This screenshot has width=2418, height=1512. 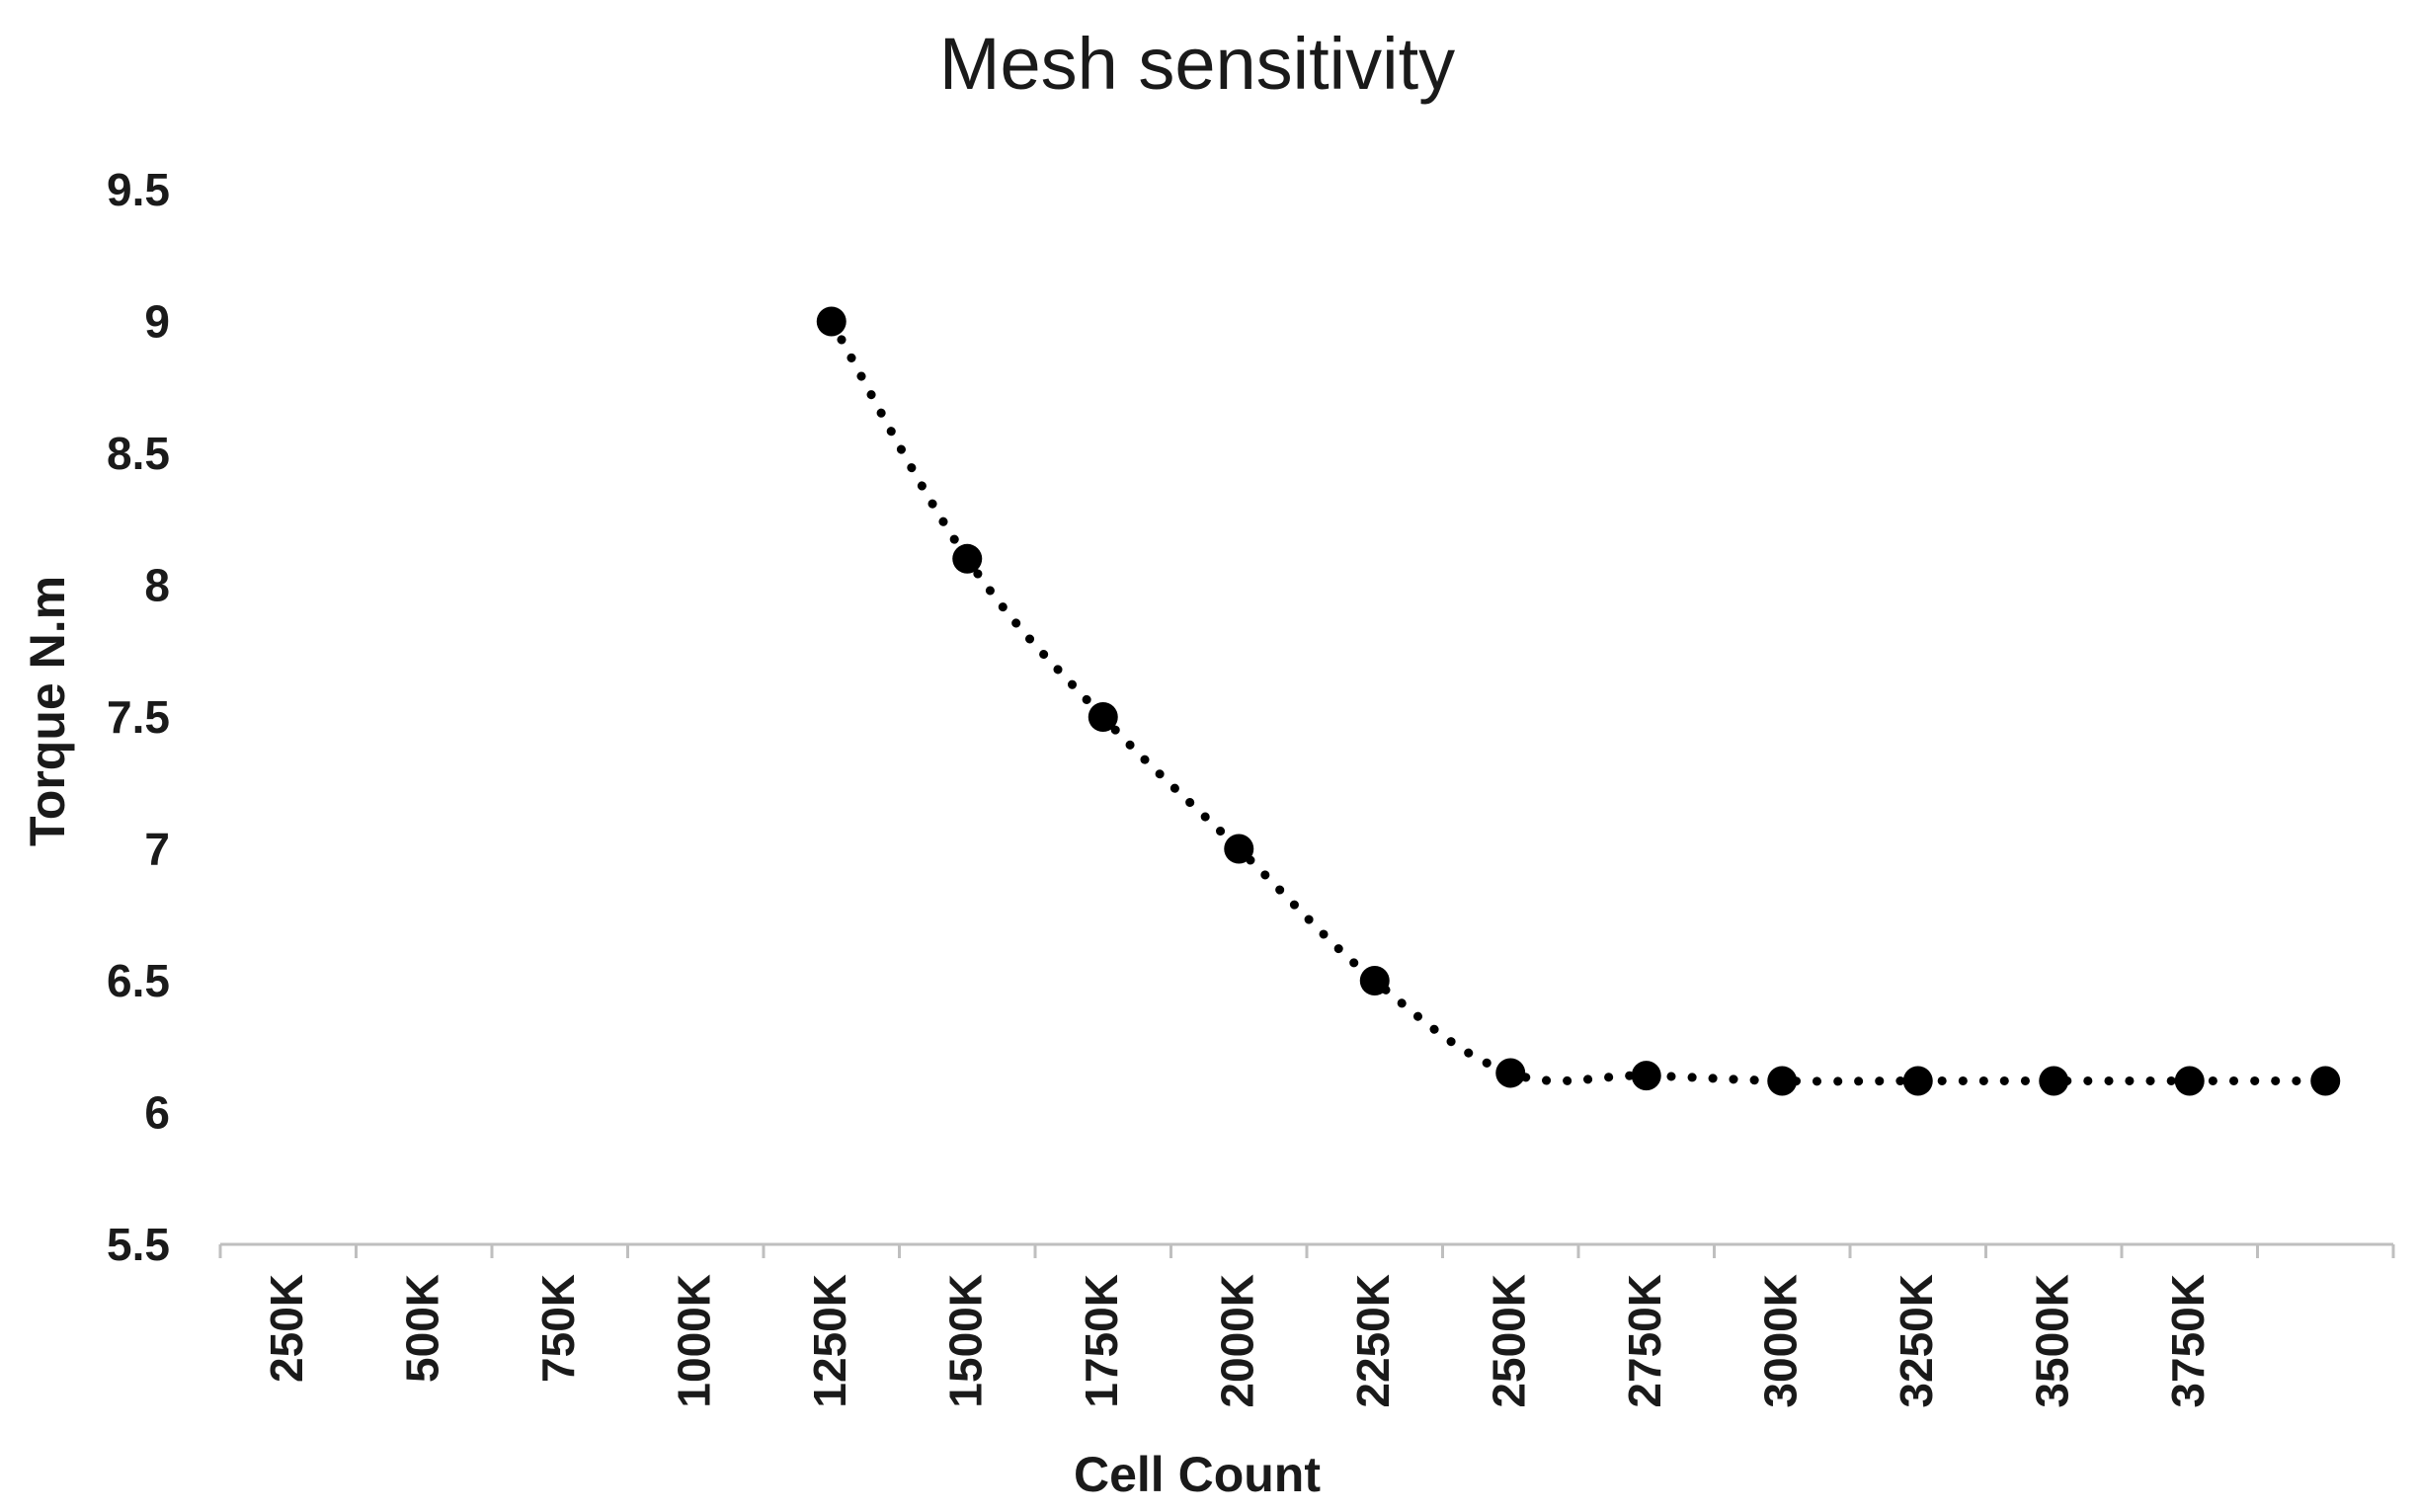 What do you see at coordinates (693, 1341) in the screenshot?
I see `x-tick-label: 1000K` at bounding box center [693, 1341].